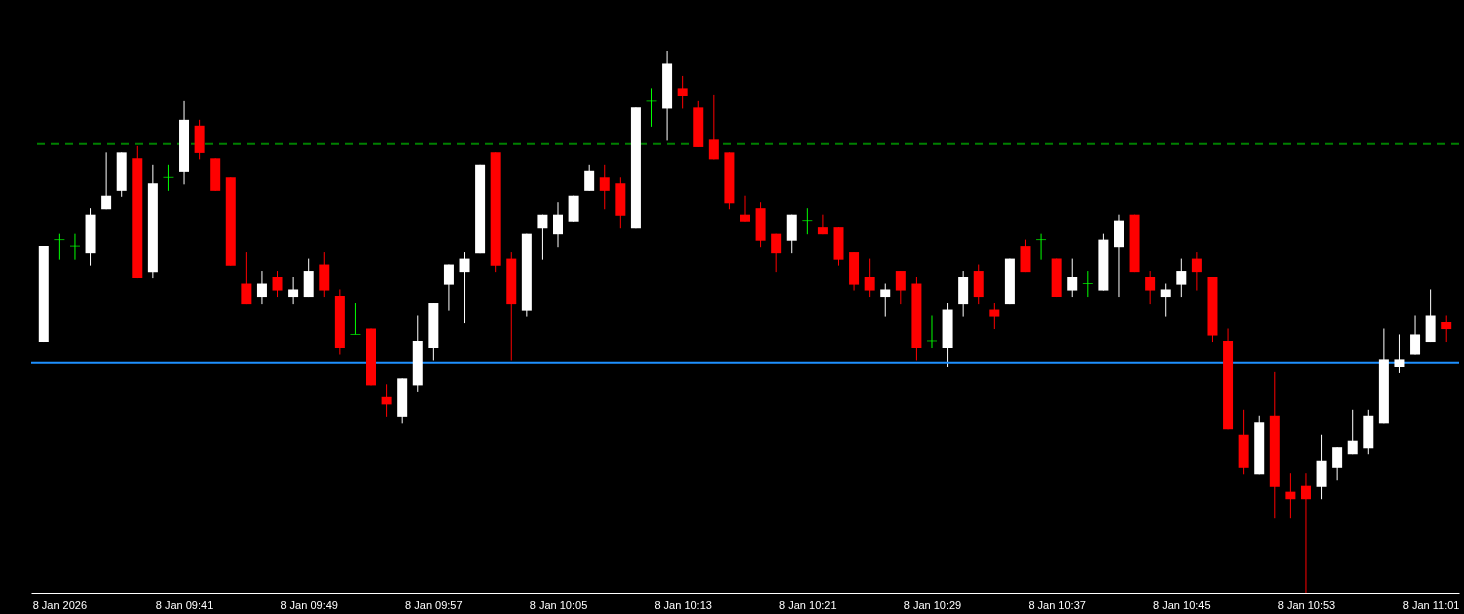  What do you see at coordinates (558, 604) in the screenshot?
I see `x-tick-label: 8 Jan 10:05` at bounding box center [558, 604].